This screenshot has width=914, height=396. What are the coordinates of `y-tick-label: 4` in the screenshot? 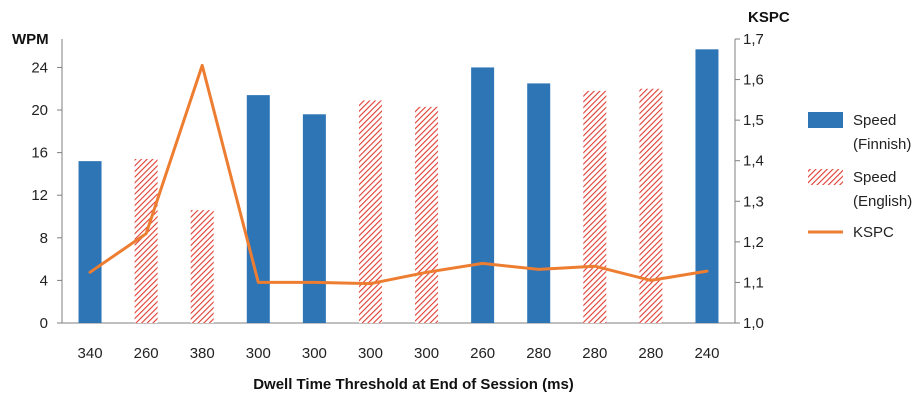 It's located at (44, 280).